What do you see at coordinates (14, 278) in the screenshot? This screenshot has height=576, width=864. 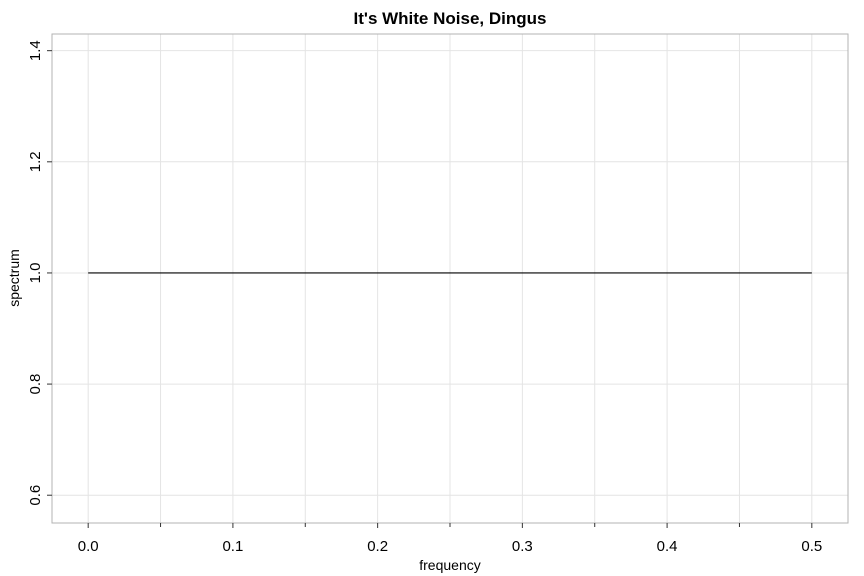 I see `y-axis-label: spectrum` at bounding box center [14, 278].